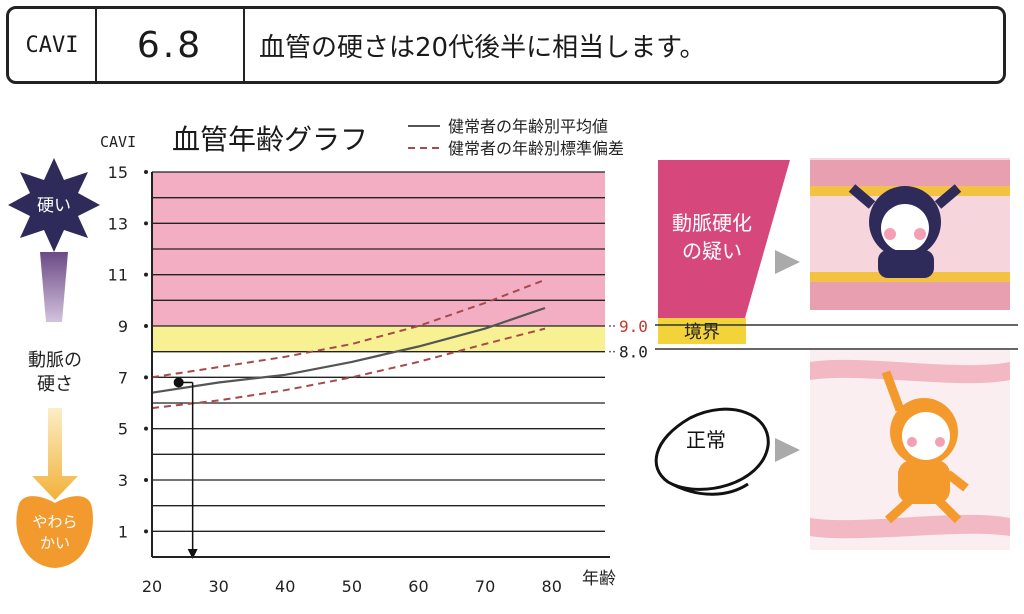 This screenshot has width=1024, height=614. What do you see at coordinates (123, 480) in the screenshot?
I see `y-tick-label: 3` at bounding box center [123, 480].